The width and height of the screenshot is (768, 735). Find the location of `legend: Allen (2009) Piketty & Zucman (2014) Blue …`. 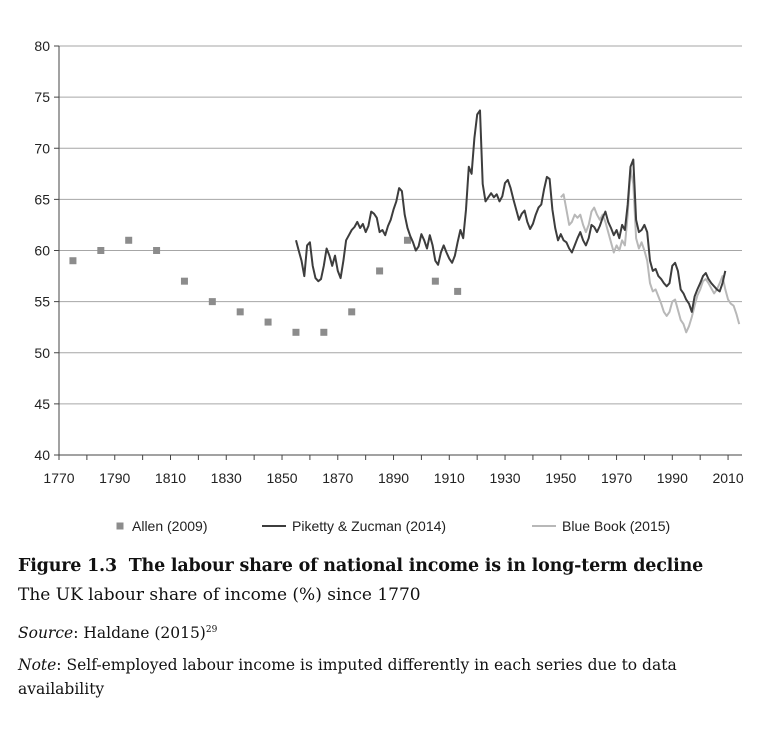

legend: Allen (2009) Piketty & Zucman (2014) Blue … is located at coordinates (393, 526).